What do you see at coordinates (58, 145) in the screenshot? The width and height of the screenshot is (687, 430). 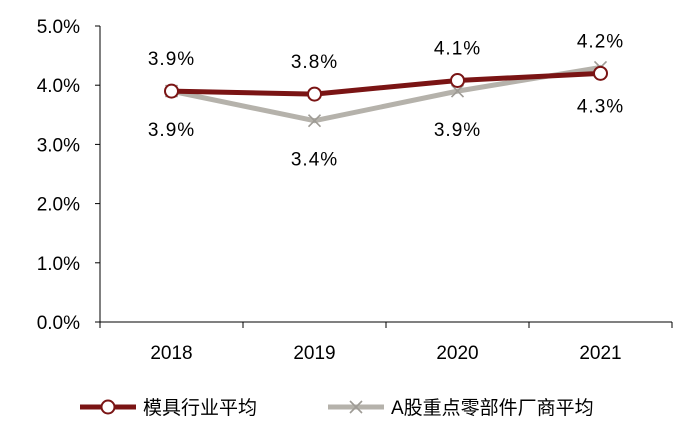 I see `y-tick-label: 3.0%` at bounding box center [58, 145].